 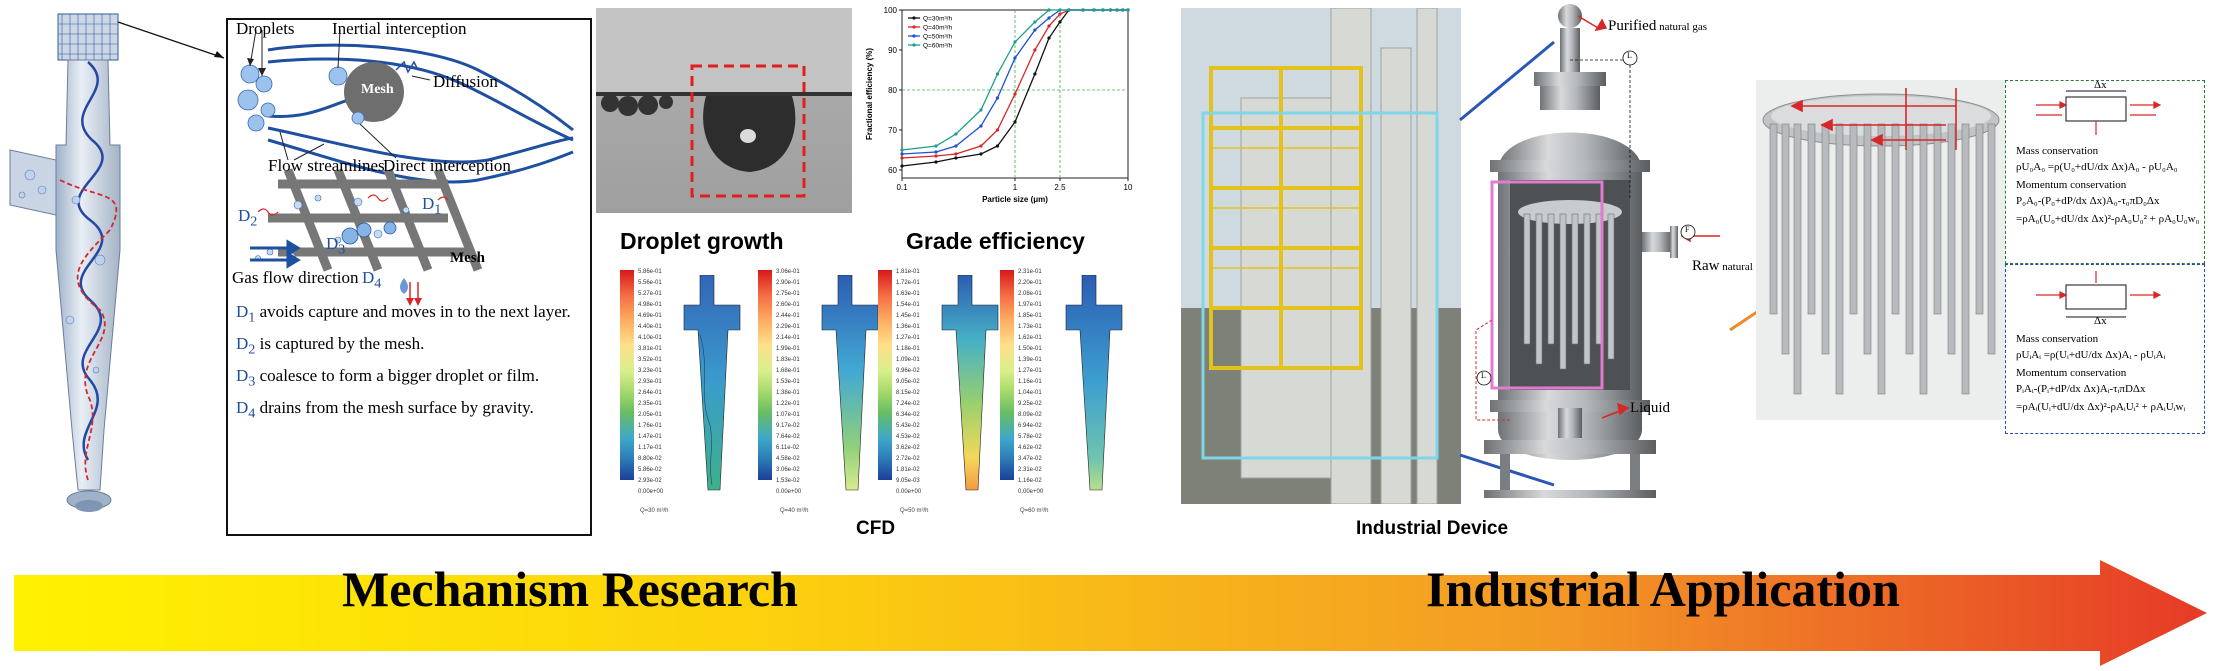 I want to click on colorbar-tick: 9.05e-03, so click(x=908, y=481).